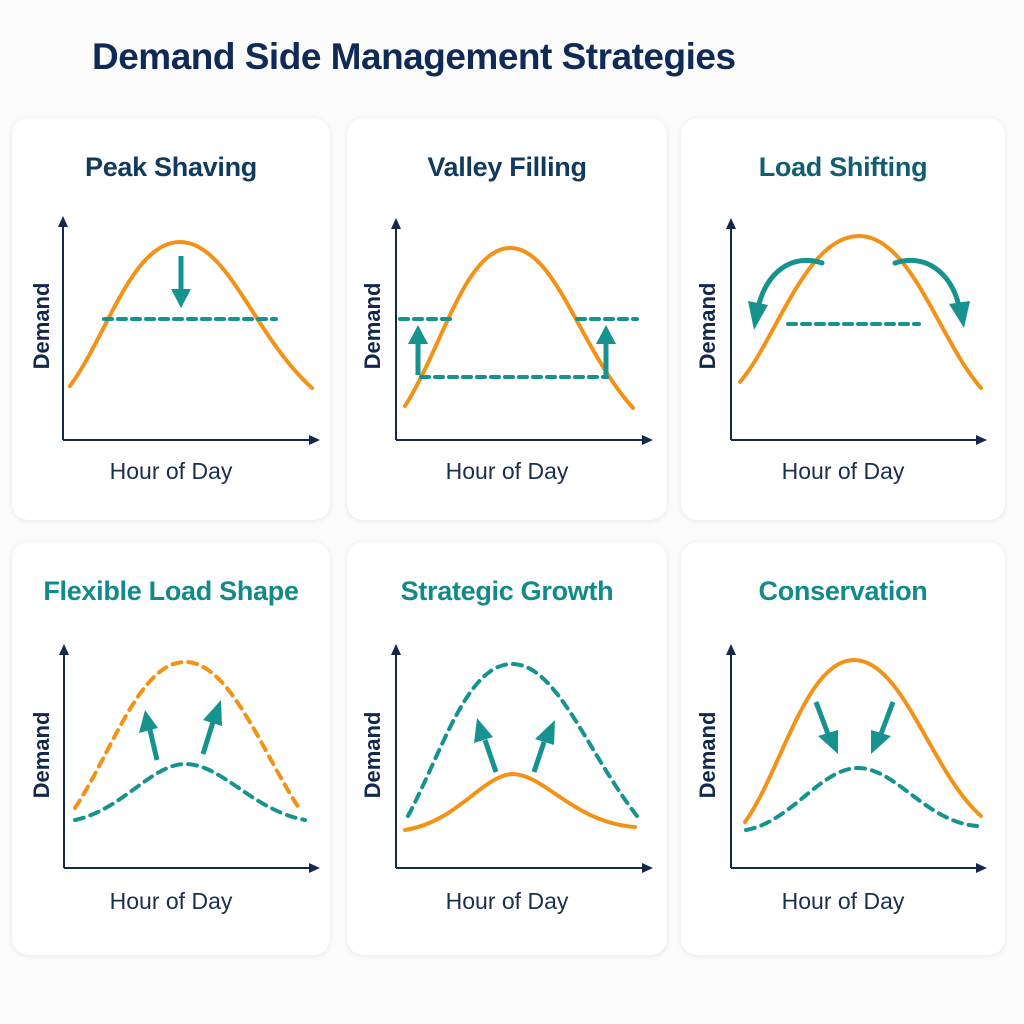 This screenshot has width=1024, height=1024. I want to click on conservation-plot, so click(856, 758).